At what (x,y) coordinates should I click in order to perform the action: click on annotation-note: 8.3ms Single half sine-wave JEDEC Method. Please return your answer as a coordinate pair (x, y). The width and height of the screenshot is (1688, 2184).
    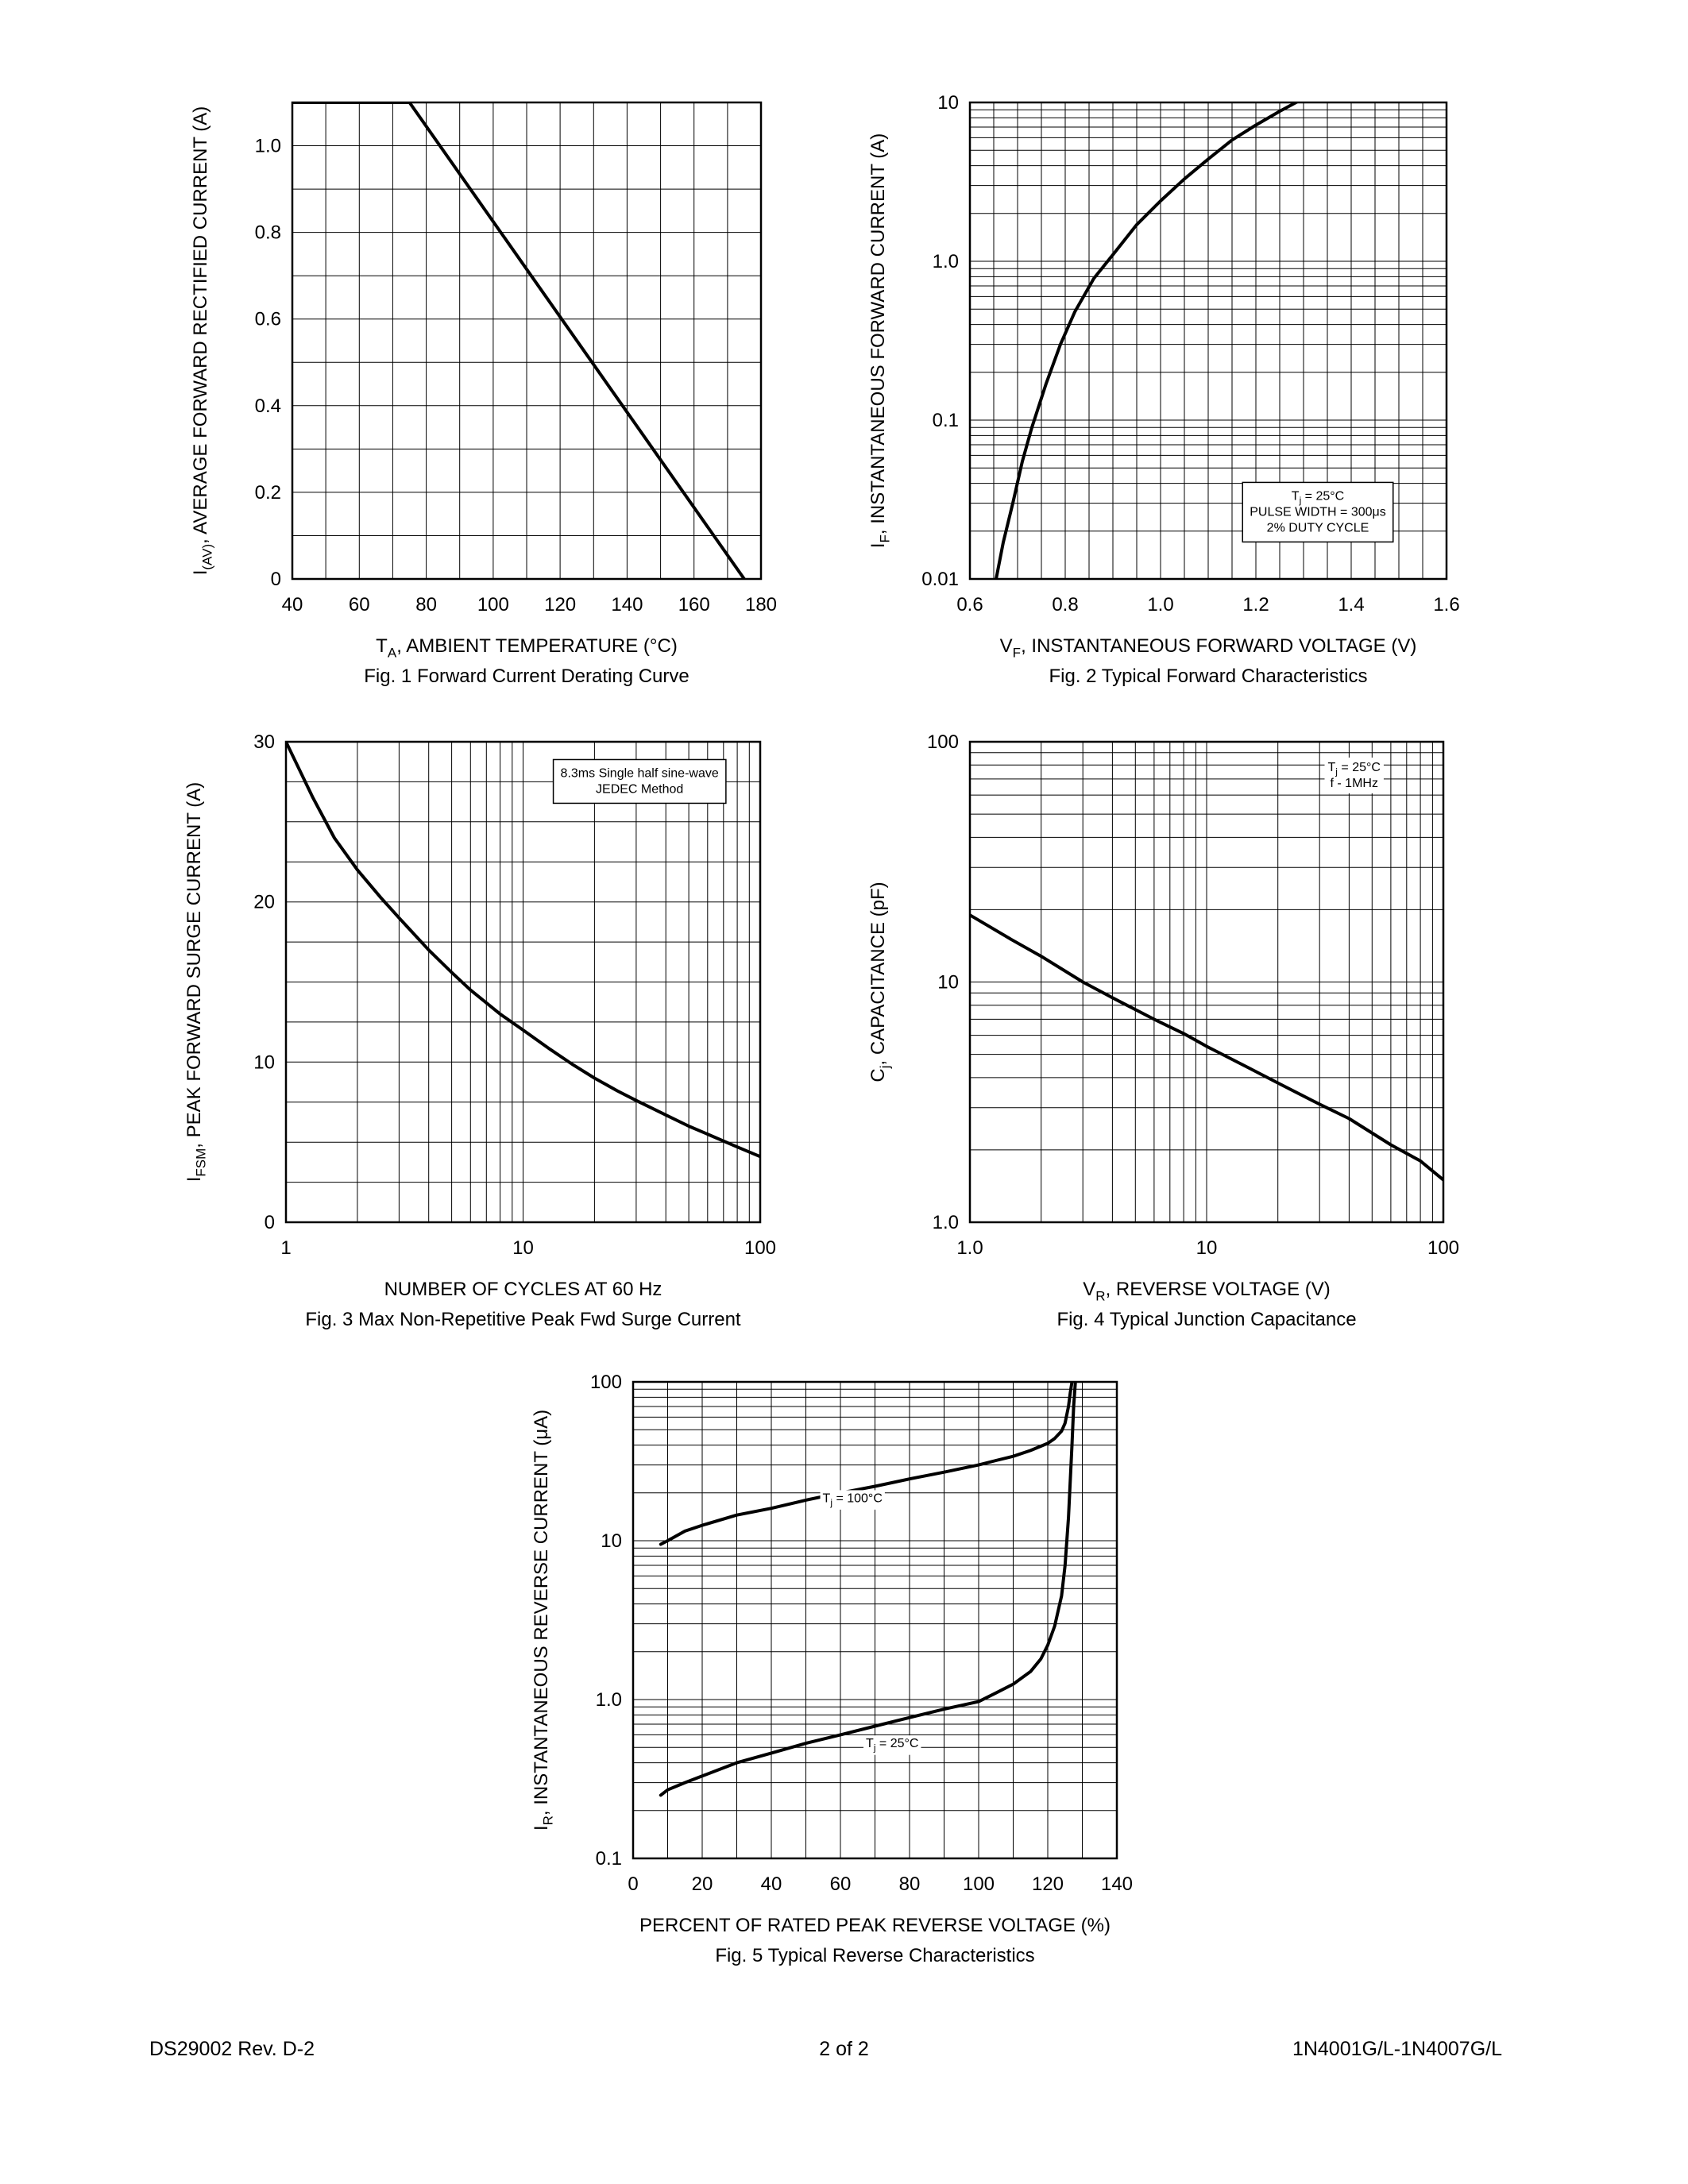
    Looking at the image, I should click on (639, 781).